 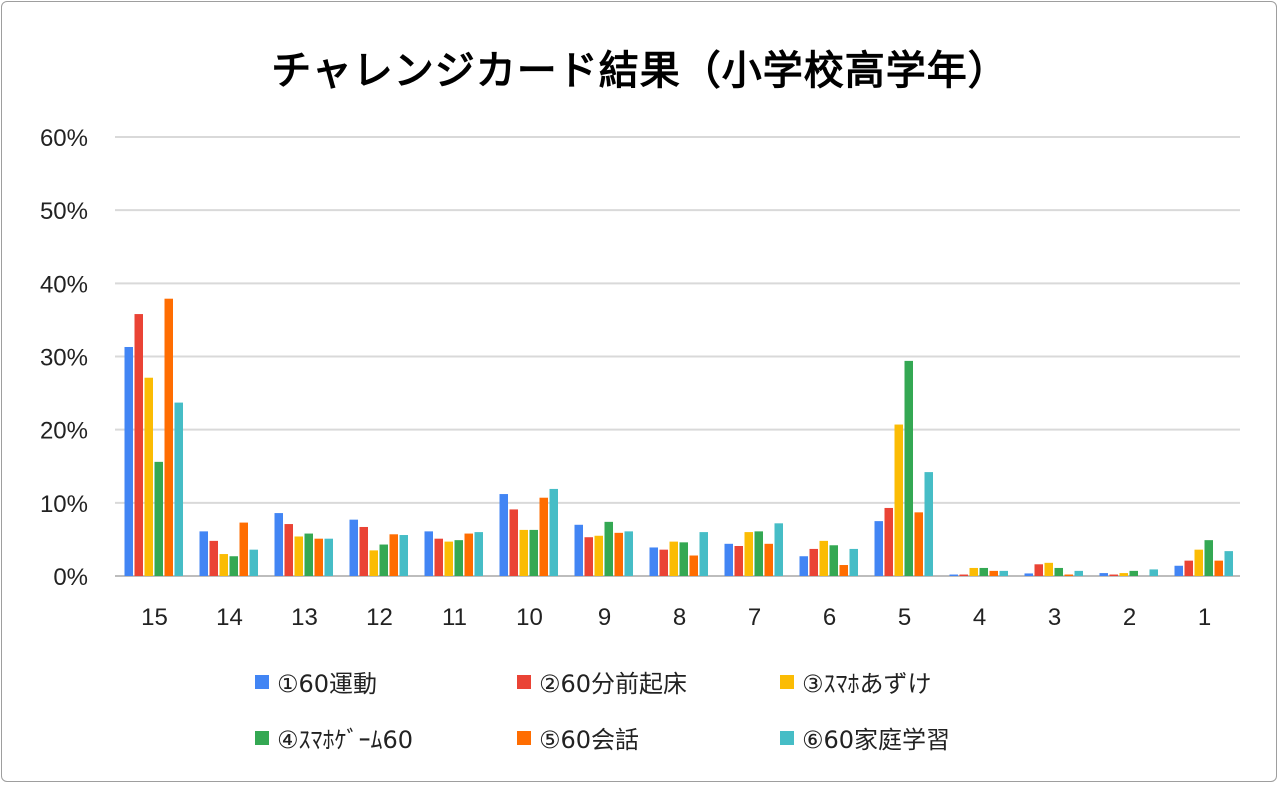 I want to click on legend-item: ⑤60会話, so click(x=578, y=737).